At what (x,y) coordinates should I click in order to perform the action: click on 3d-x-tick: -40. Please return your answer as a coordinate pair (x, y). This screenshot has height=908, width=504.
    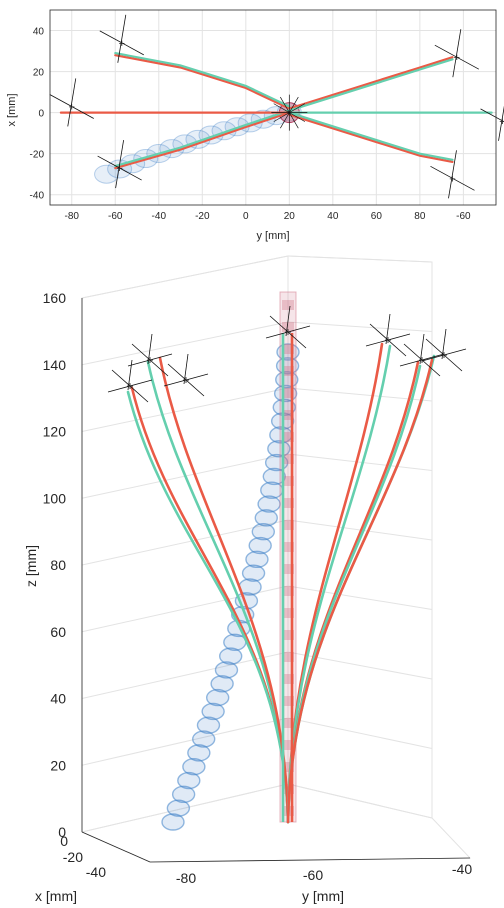
    Looking at the image, I should click on (96, 872).